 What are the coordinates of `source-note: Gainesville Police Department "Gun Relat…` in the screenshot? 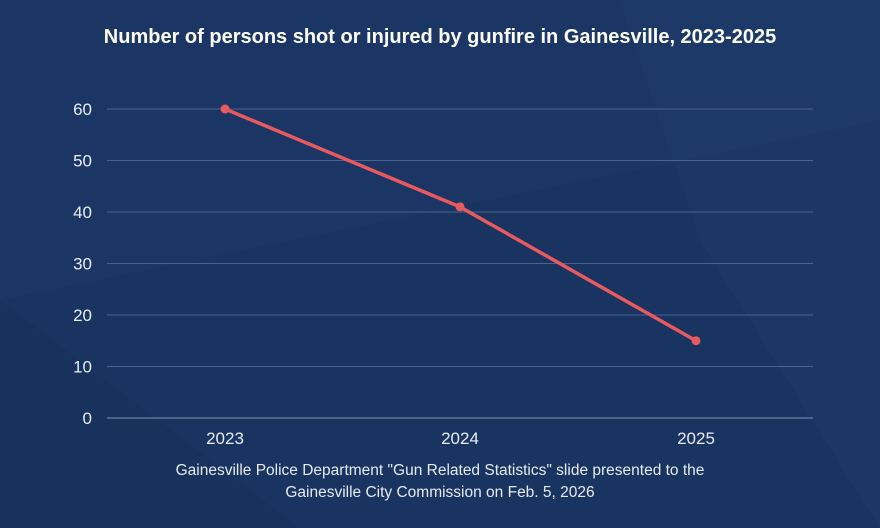 It's located at (440, 482).